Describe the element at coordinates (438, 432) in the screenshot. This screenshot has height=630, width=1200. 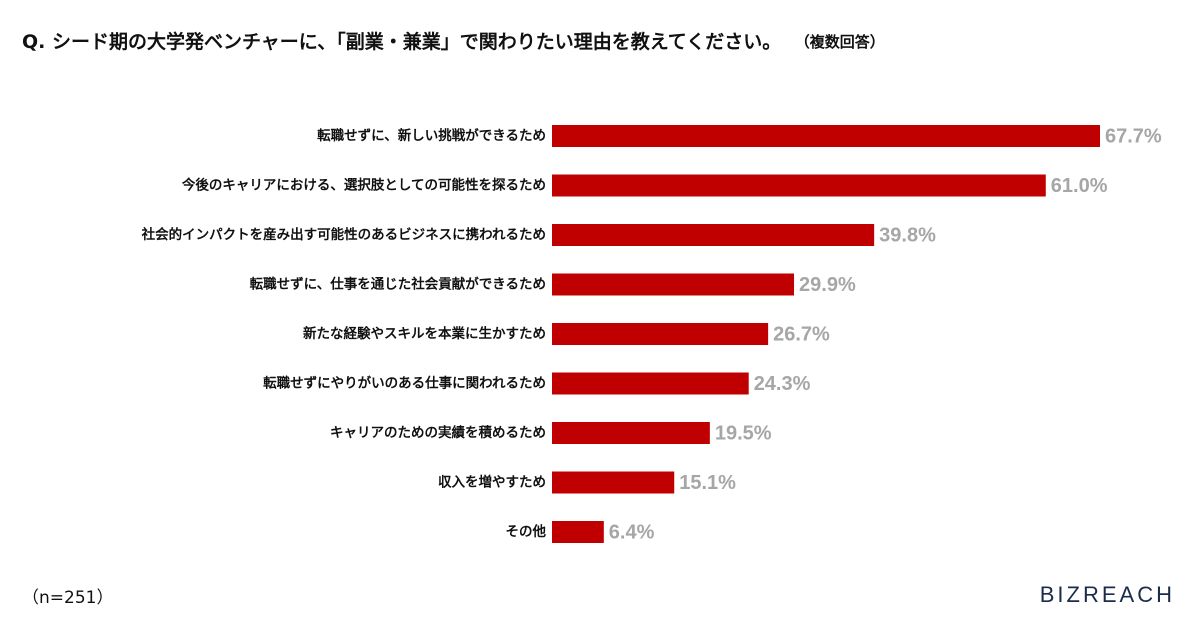
I see `category-label: キャリアのための実績を積めるため` at that location.